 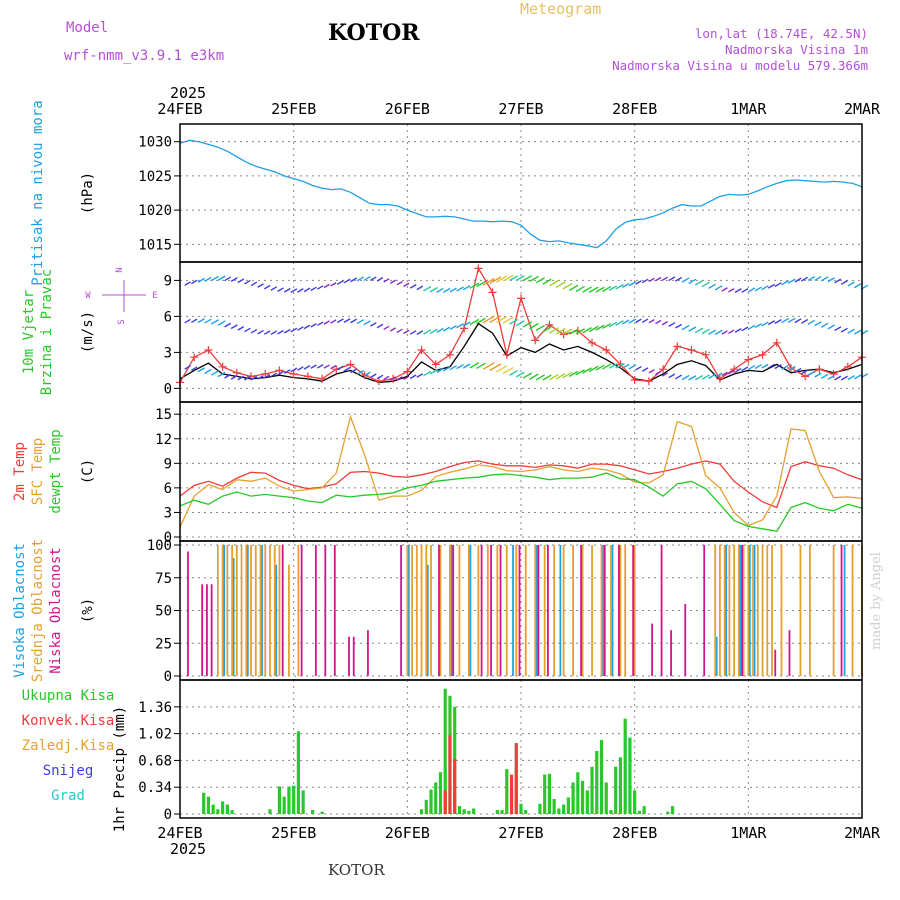 What do you see at coordinates (521, 194) in the screenshot?
I see `series-pritisak-na-nivou-mora` at bounding box center [521, 194].